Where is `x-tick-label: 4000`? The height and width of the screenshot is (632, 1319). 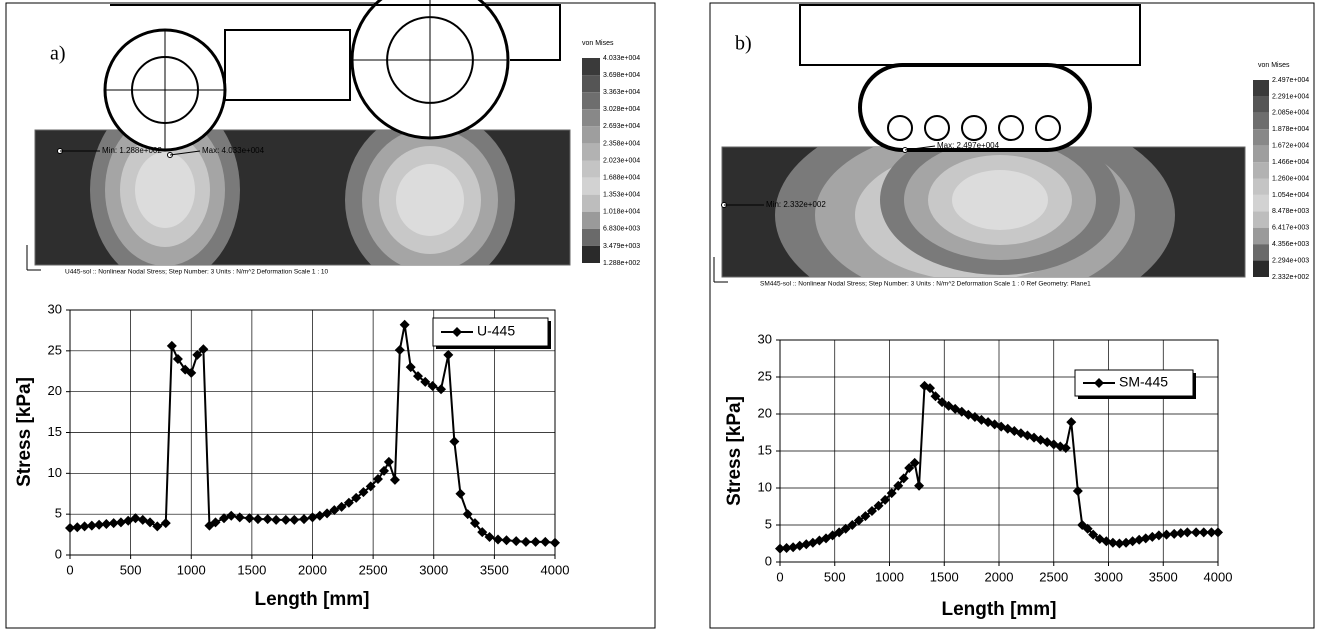 x-tick-label: 4000 is located at coordinates (1218, 576).